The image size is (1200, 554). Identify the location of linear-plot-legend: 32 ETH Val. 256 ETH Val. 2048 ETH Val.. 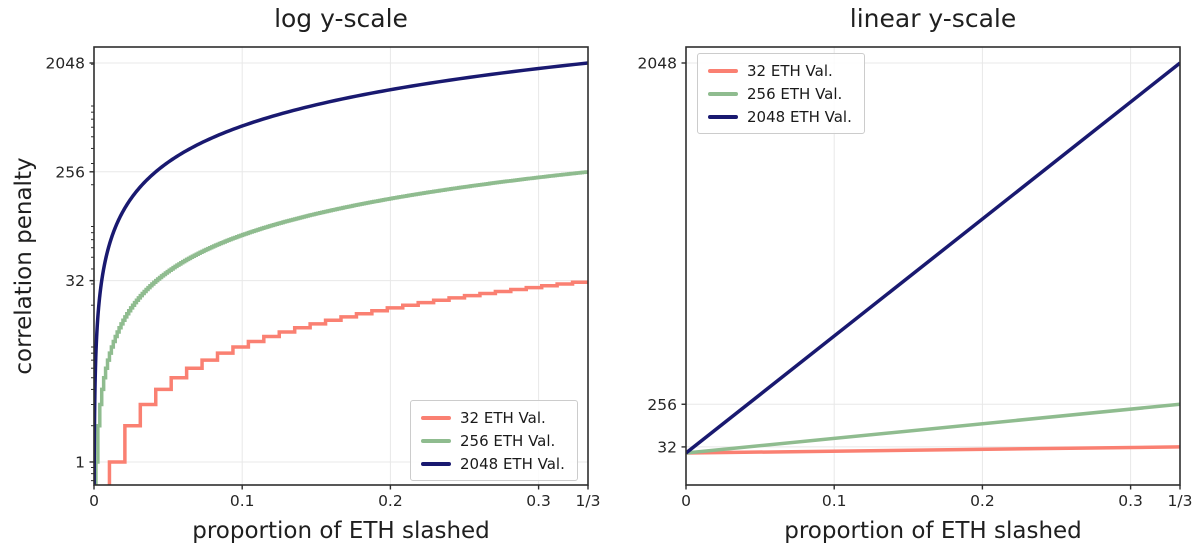
(781, 93).